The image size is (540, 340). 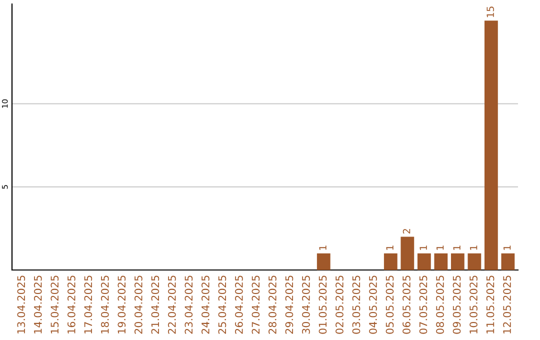 What do you see at coordinates (490, 12) in the screenshot?
I see `data-label: 15` at bounding box center [490, 12].